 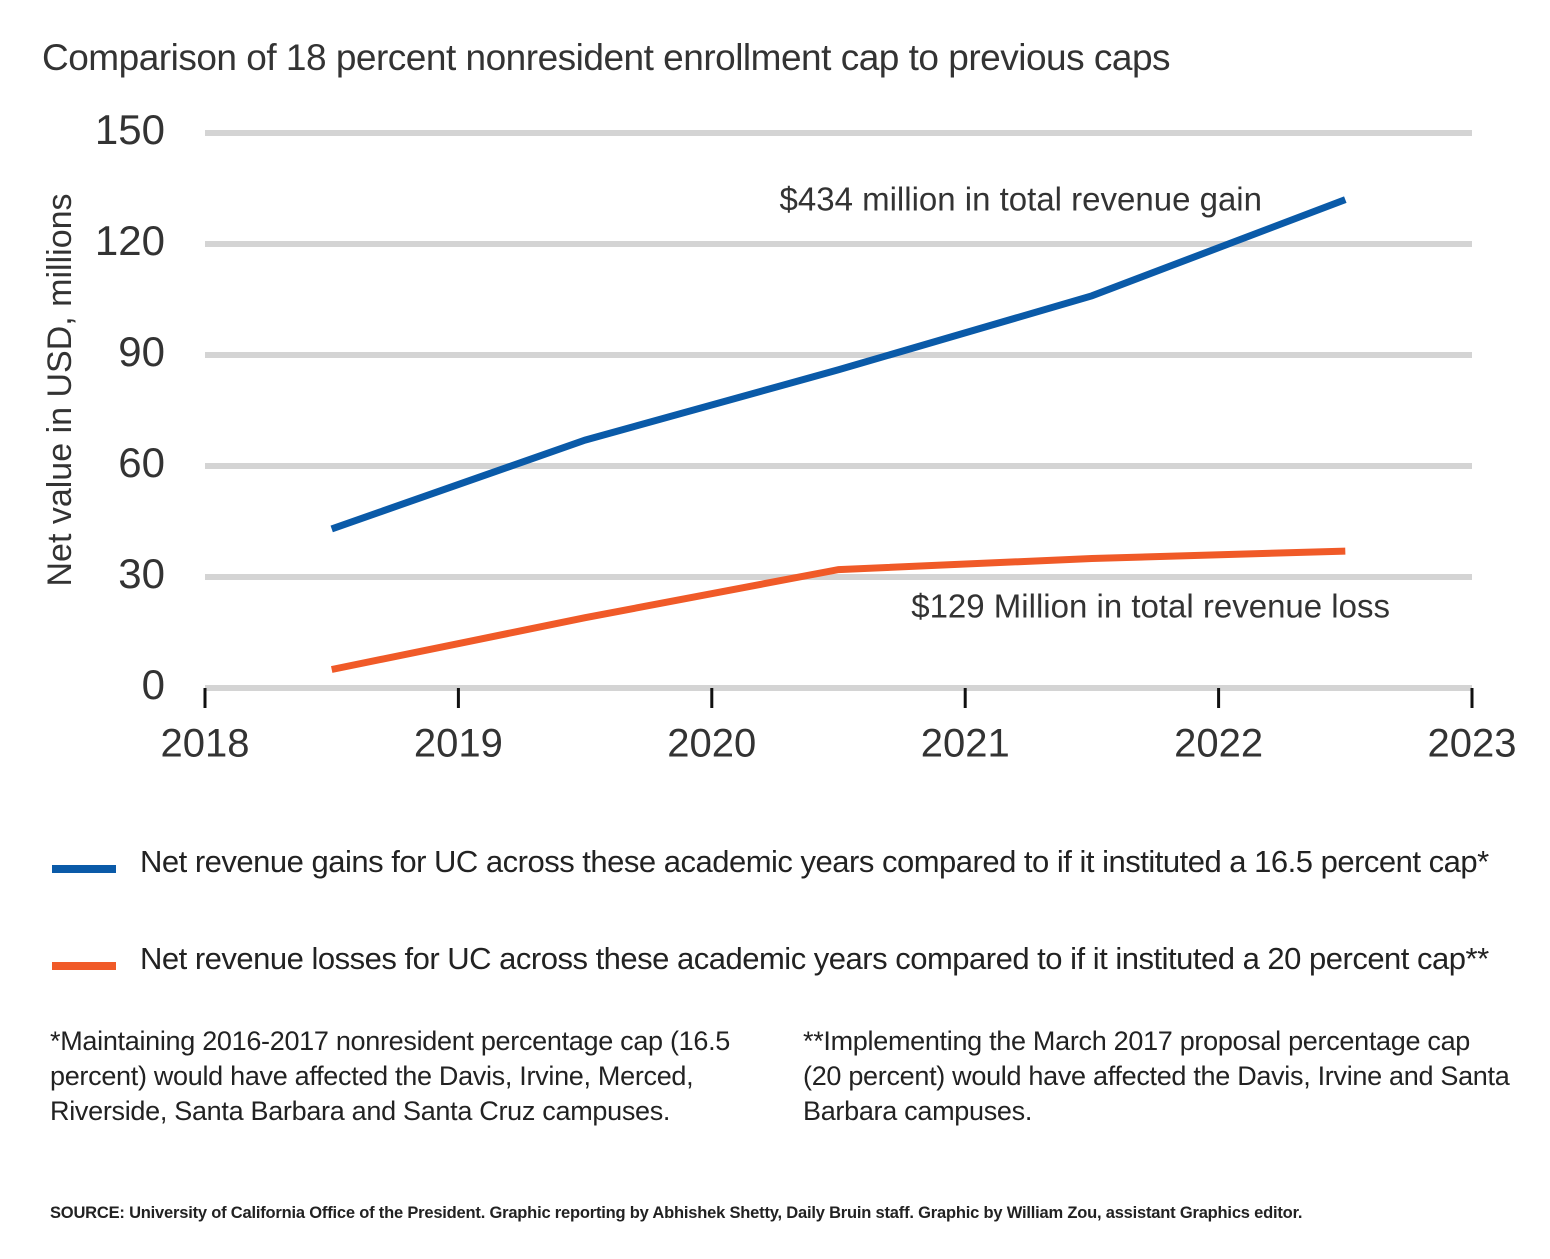 I want to click on series-line, so click(x=838, y=610).